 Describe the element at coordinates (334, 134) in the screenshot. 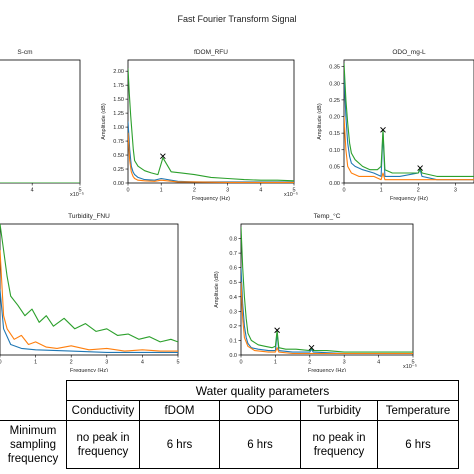

I see `y-tick-label: 0.15` at that location.